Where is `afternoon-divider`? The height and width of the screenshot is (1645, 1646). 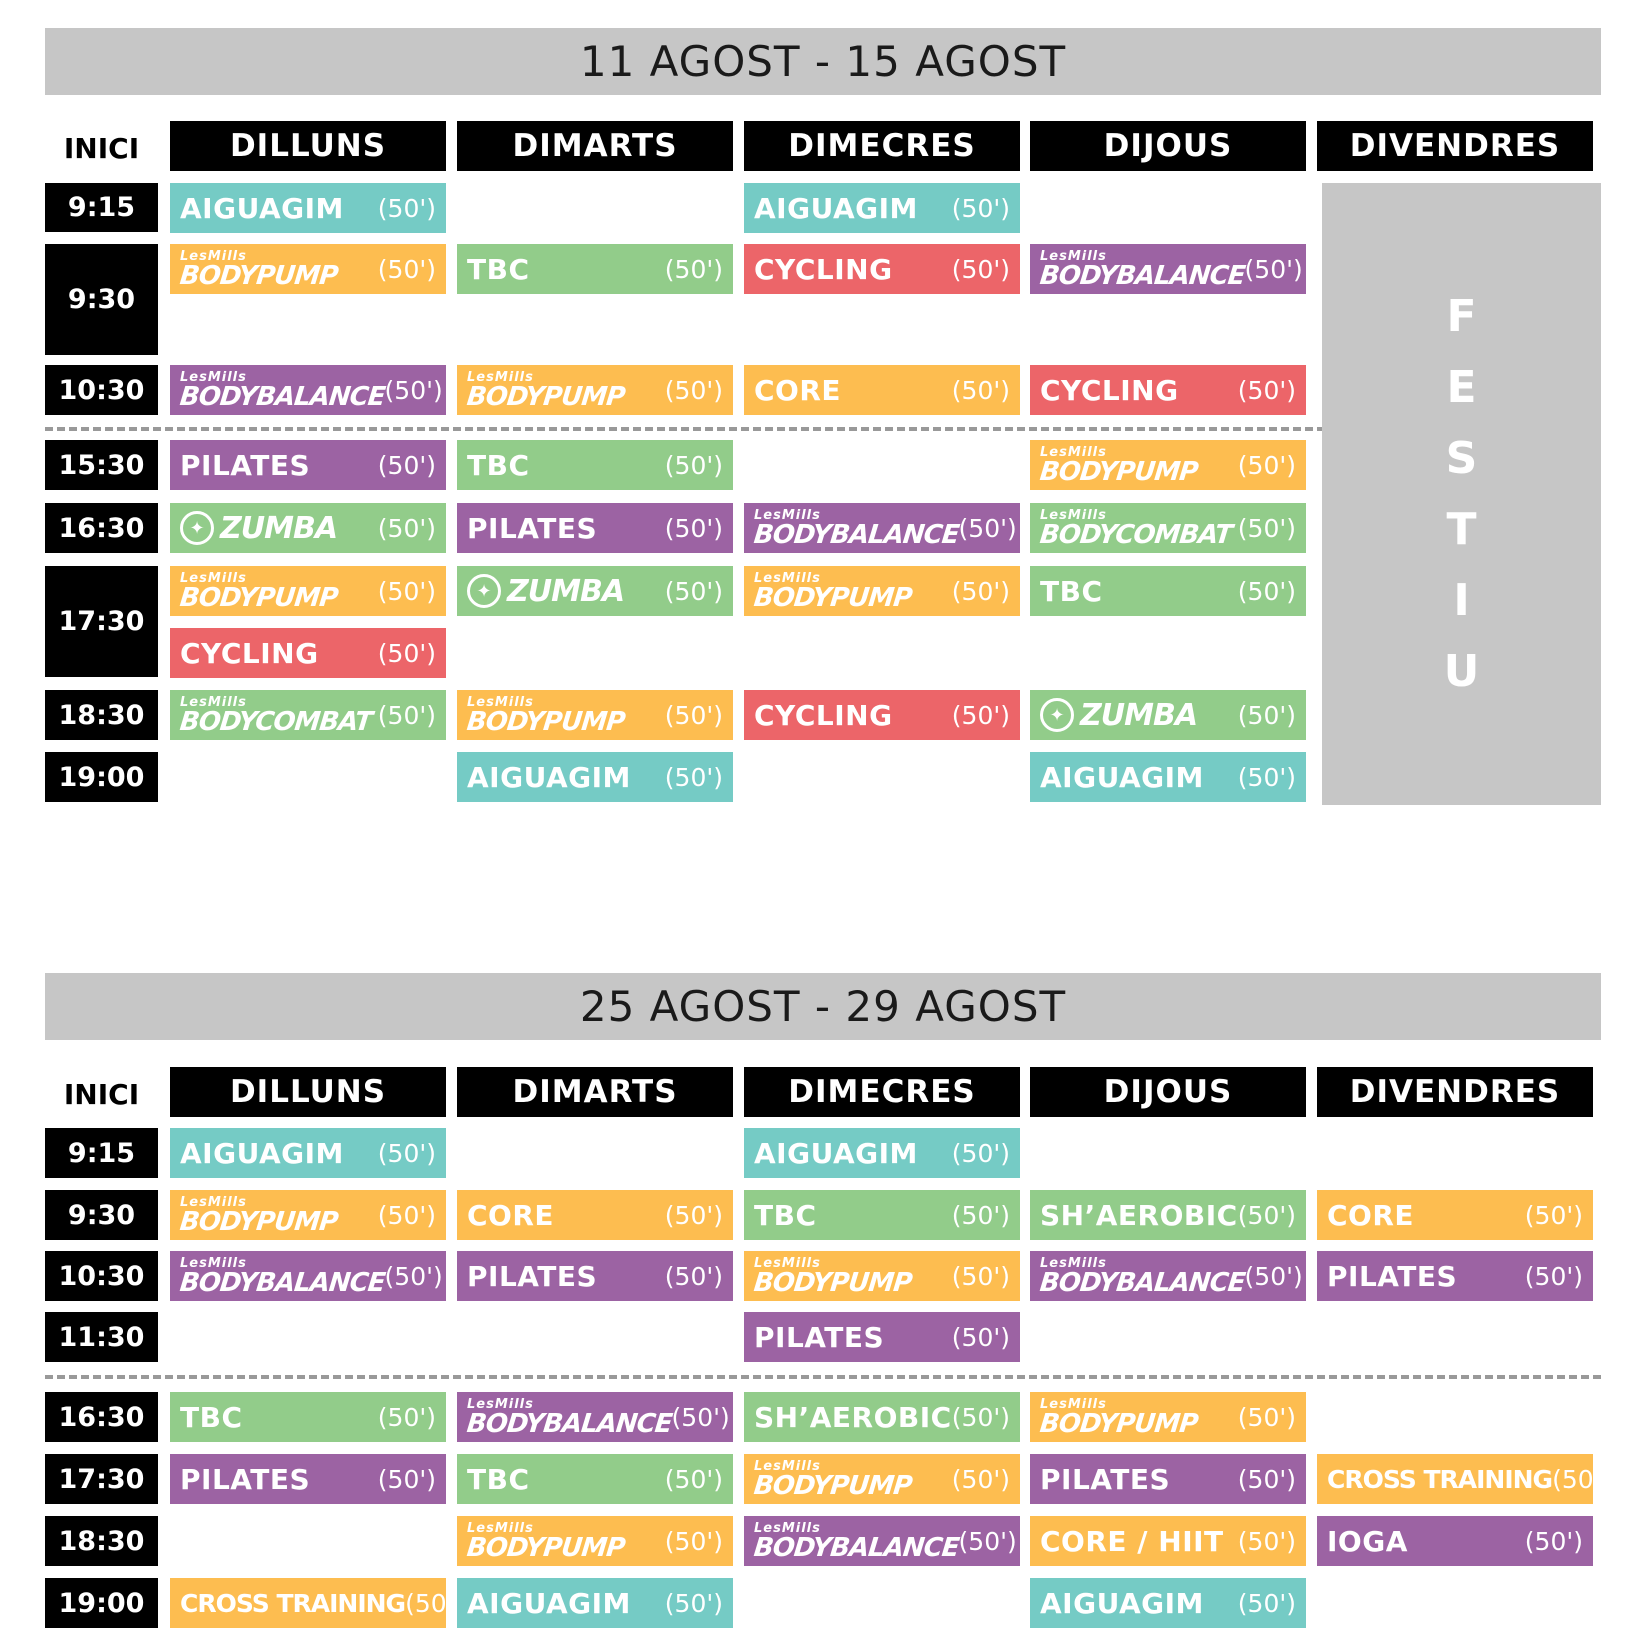
afternoon-divider is located at coordinates (823, 429).